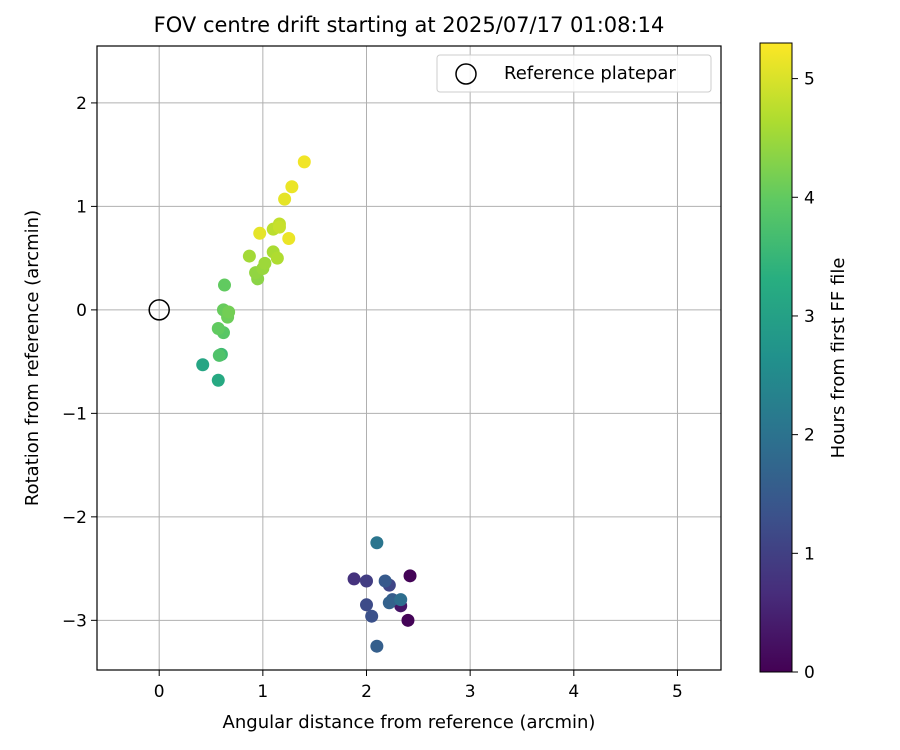 This screenshot has height=750, width=900. Describe the element at coordinates (809, 198) in the screenshot. I see `colorbar-tick-label: 4` at that location.